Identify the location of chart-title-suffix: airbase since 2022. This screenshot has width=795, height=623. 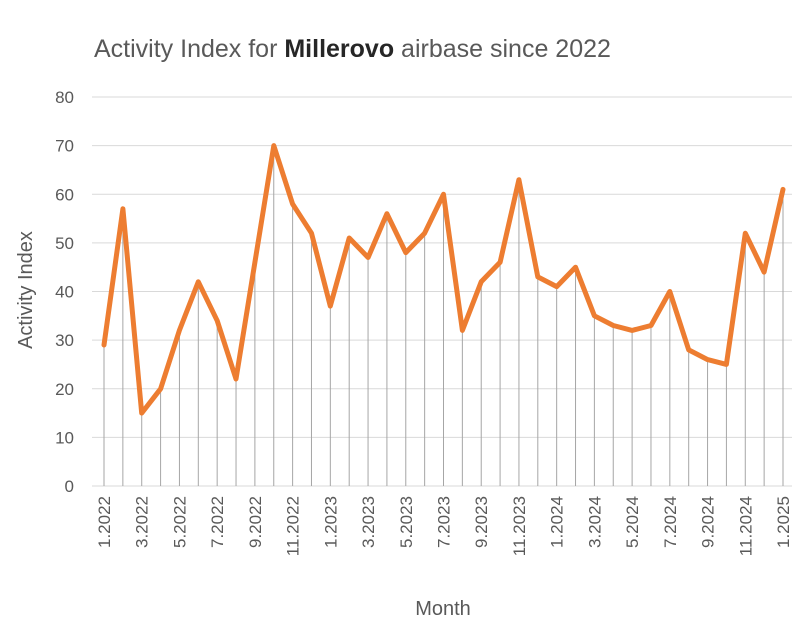
(502, 49).